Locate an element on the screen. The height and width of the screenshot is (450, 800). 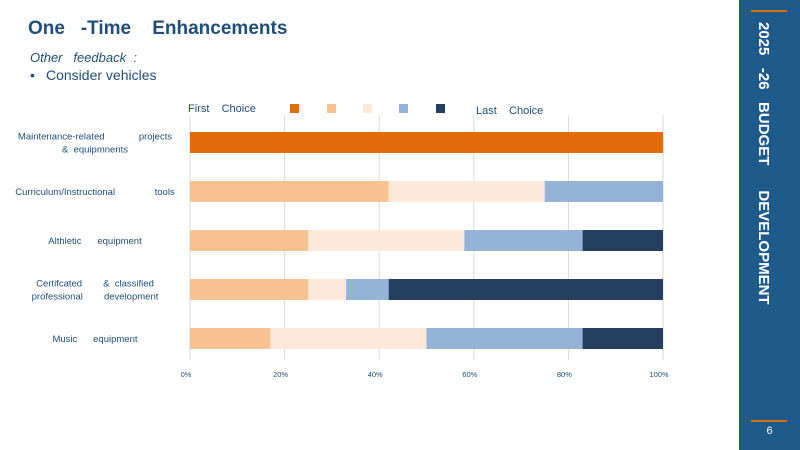
subtitle: Other feedback : is located at coordinates (83, 57).